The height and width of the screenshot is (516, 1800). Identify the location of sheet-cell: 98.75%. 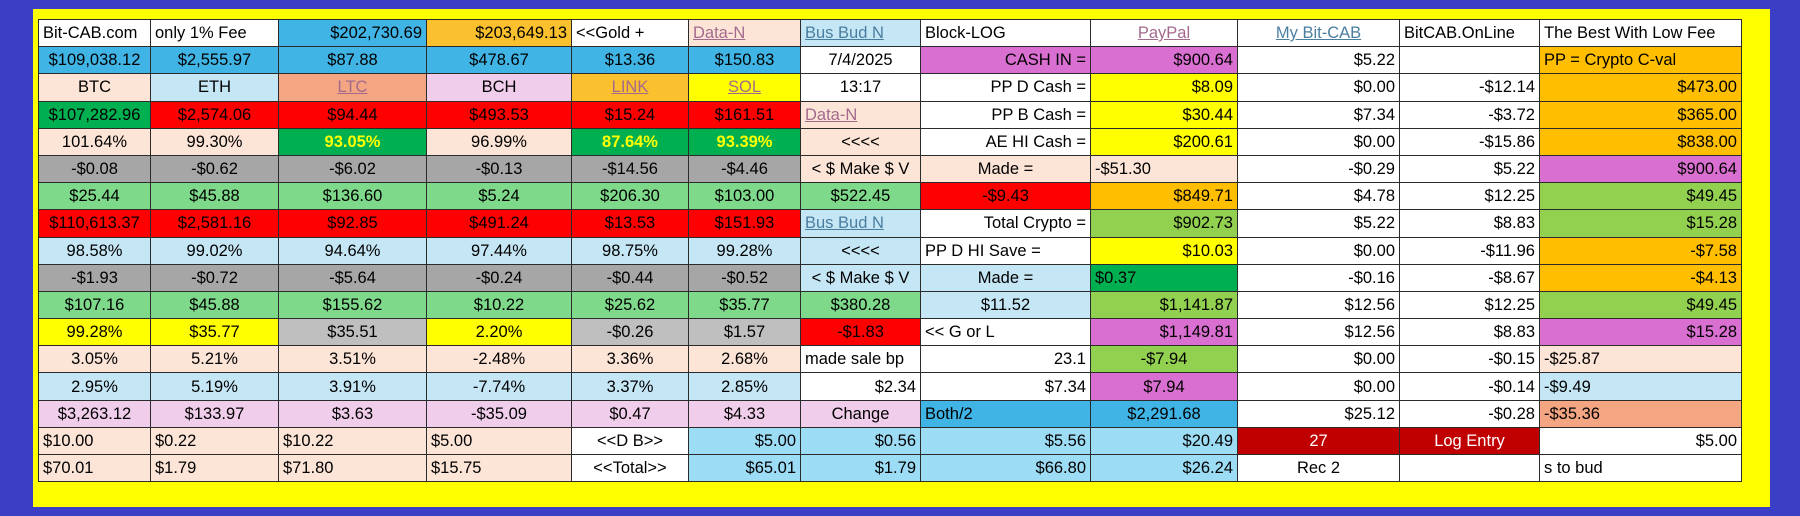
(630, 250).